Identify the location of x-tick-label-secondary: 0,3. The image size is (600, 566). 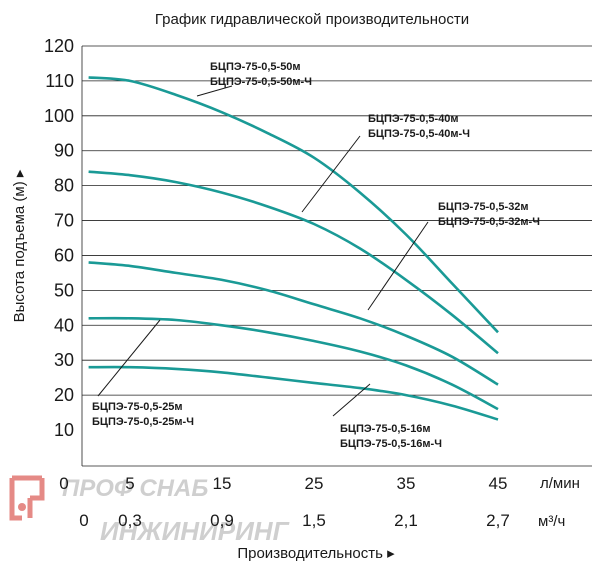
(130, 520).